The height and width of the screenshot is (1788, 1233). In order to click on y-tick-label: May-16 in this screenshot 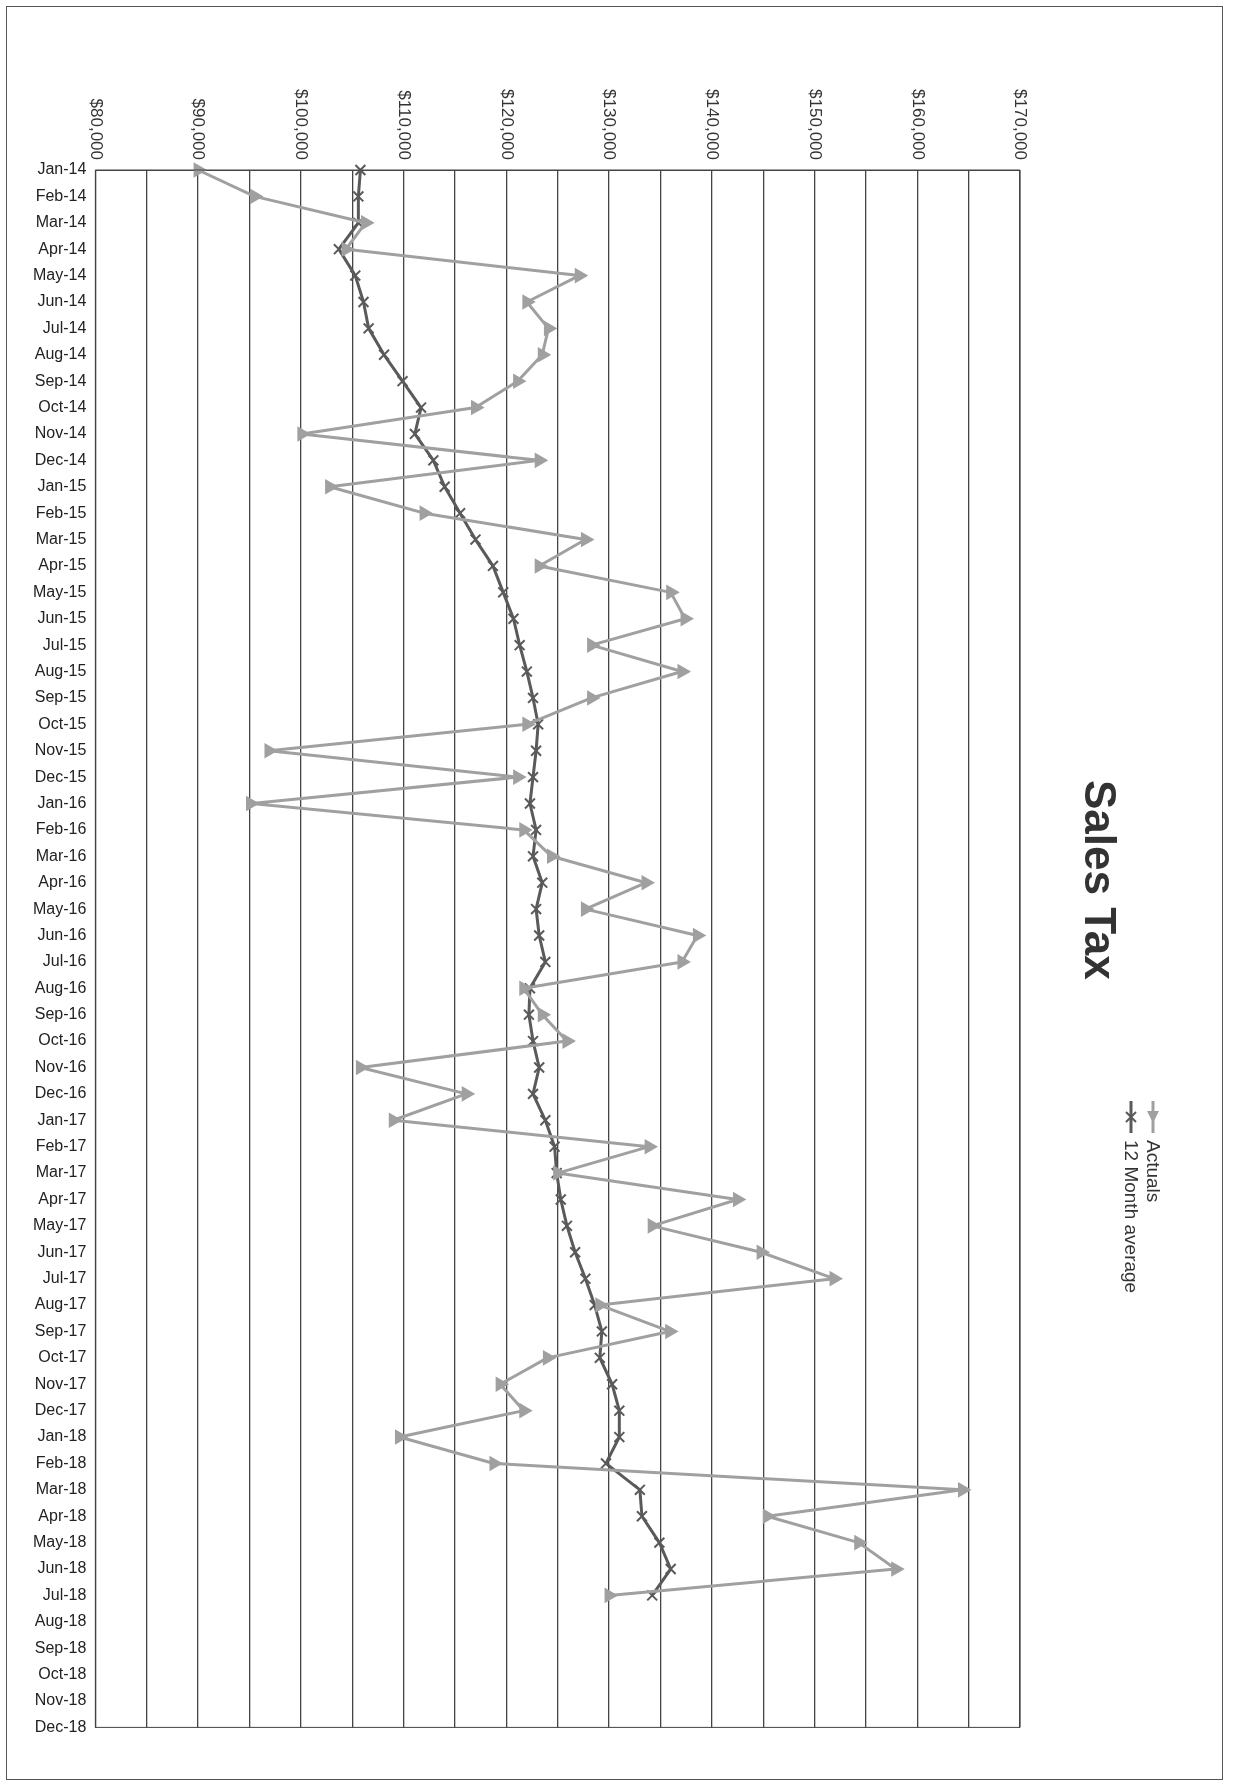, I will do `click(59, 908)`.